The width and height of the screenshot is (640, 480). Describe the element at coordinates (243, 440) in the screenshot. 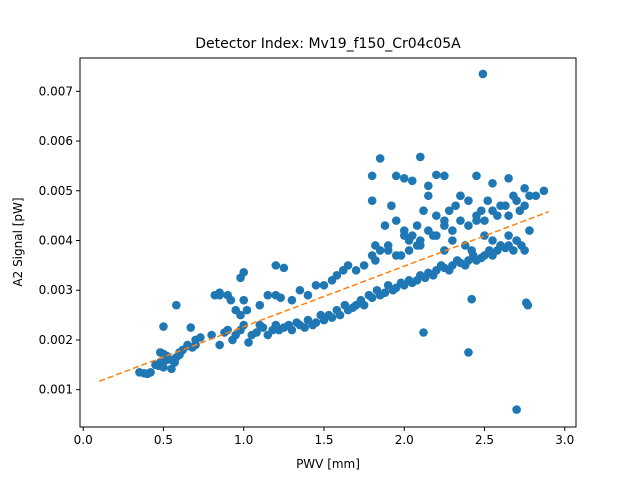

I see `x-tick-label: 1.0` at that location.